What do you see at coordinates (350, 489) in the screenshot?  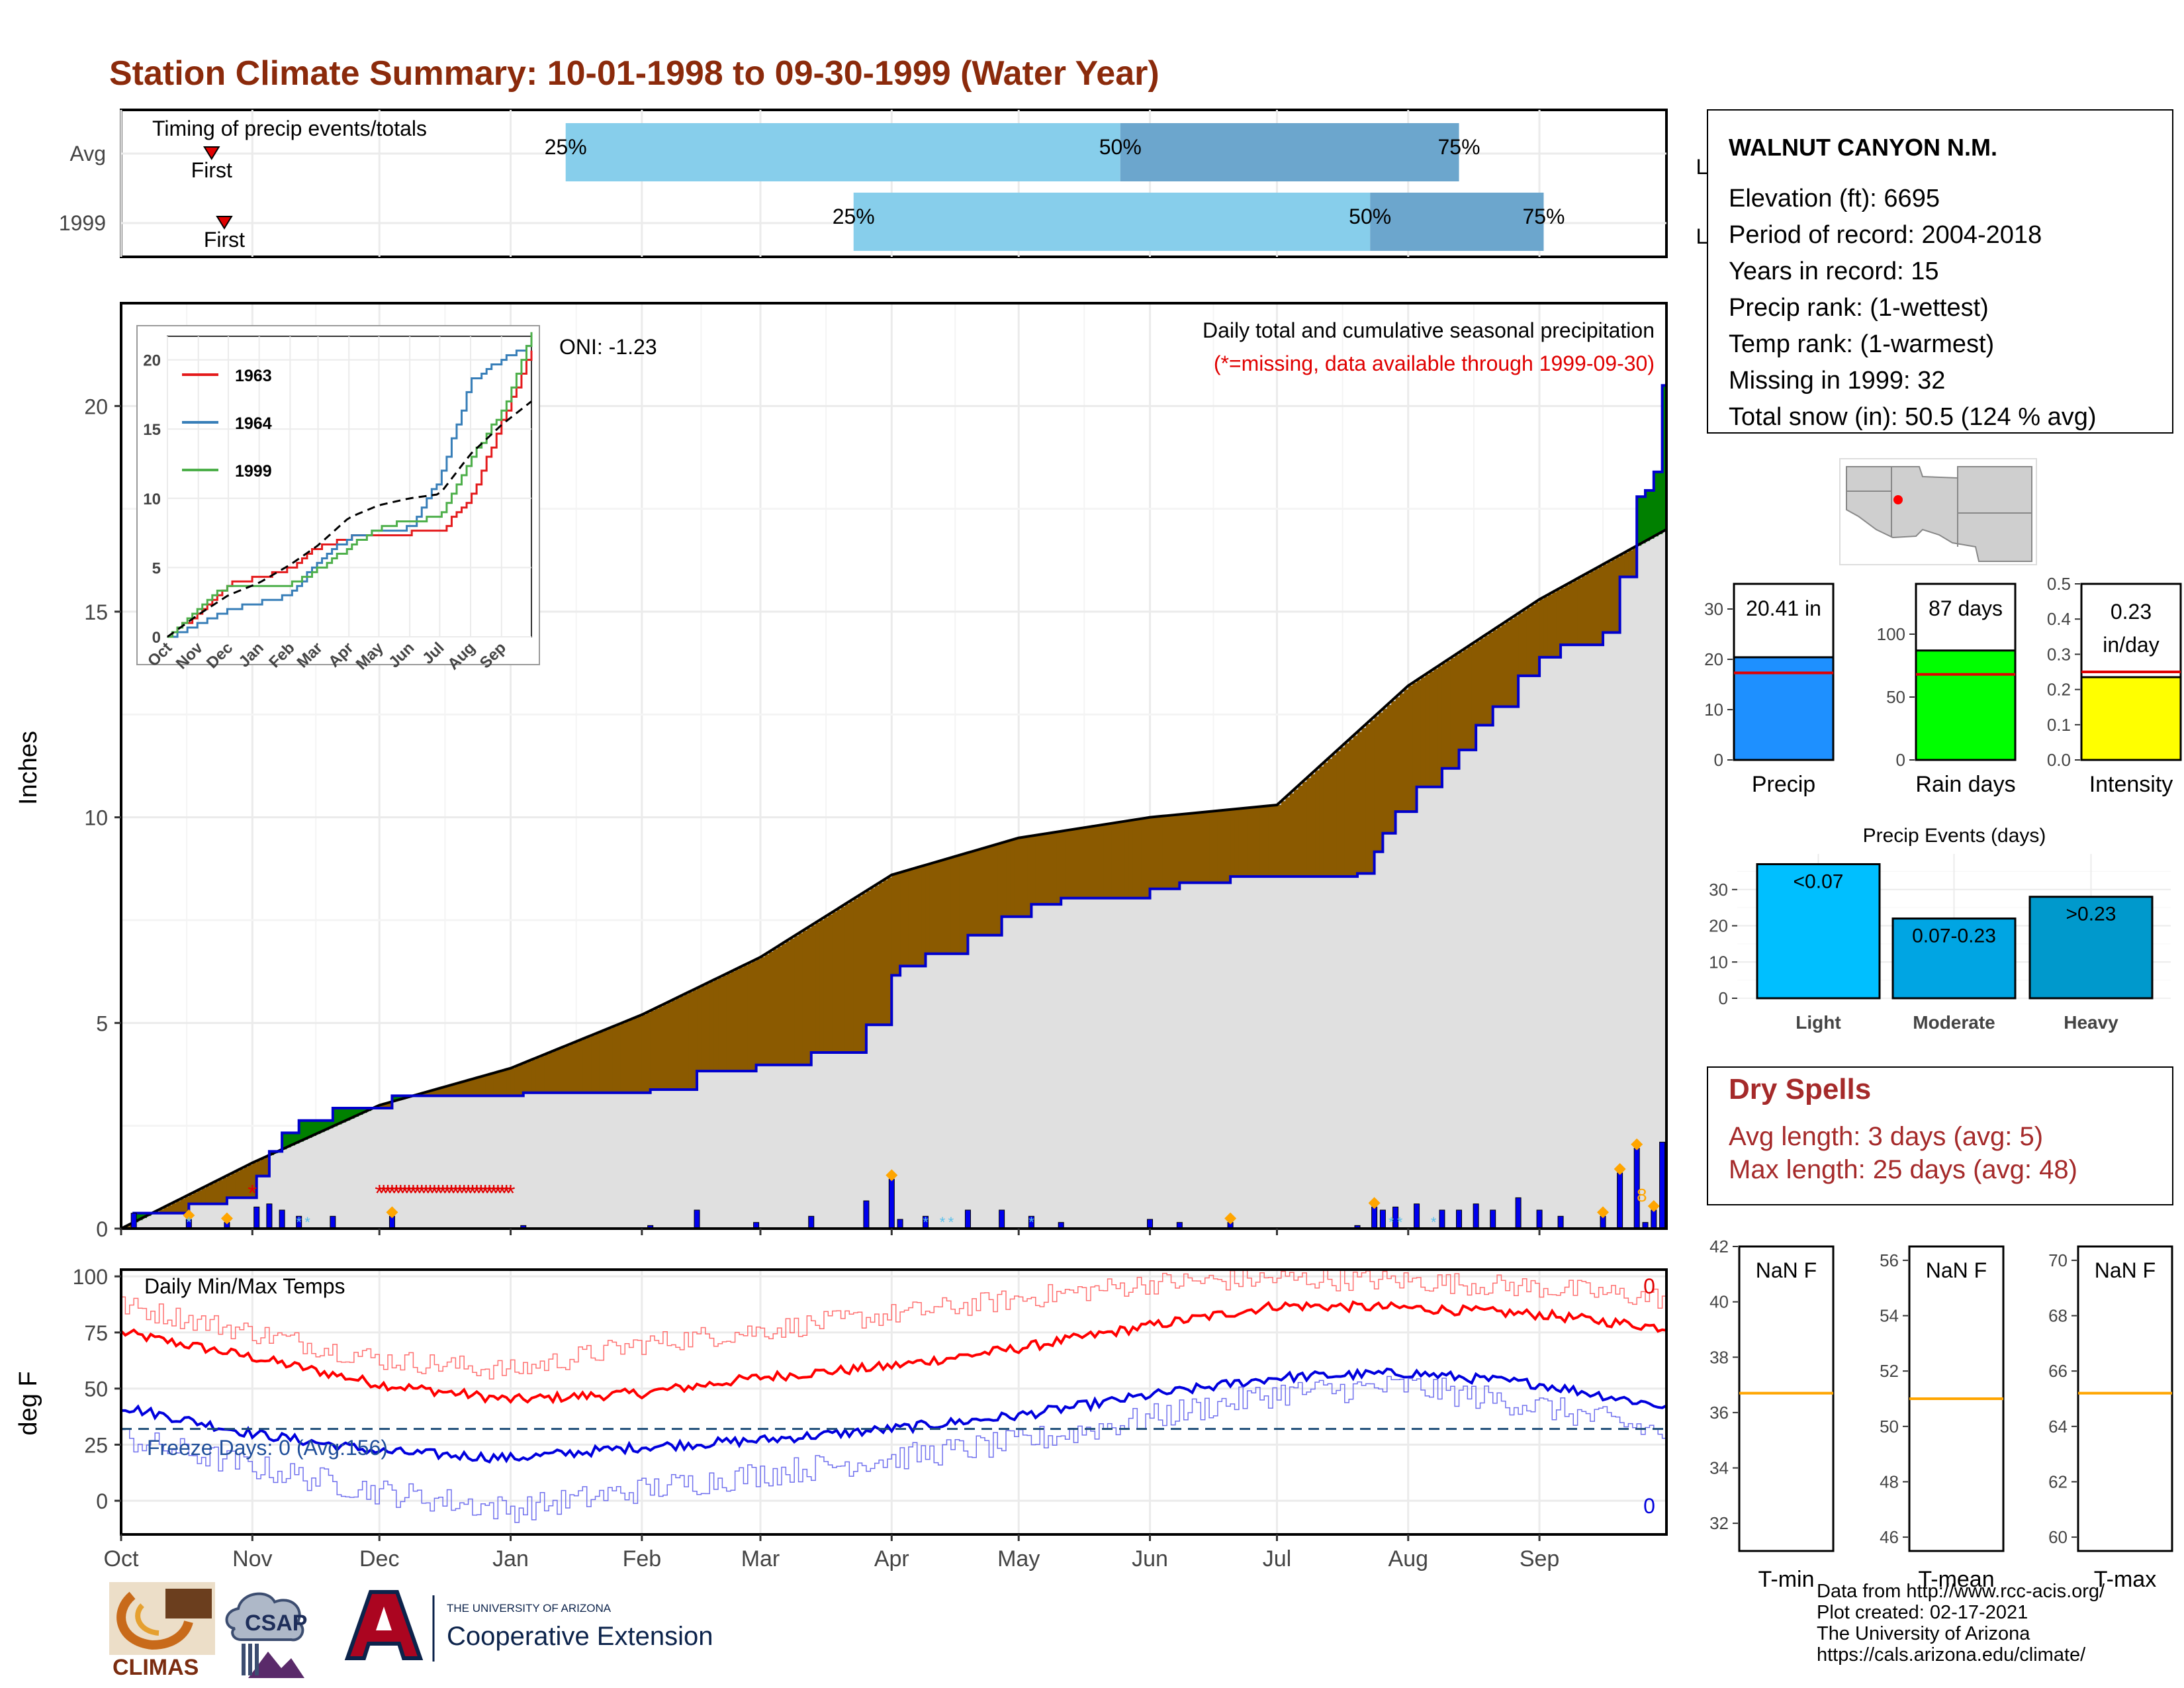 I see `inset-line-1964` at bounding box center [350, 489].